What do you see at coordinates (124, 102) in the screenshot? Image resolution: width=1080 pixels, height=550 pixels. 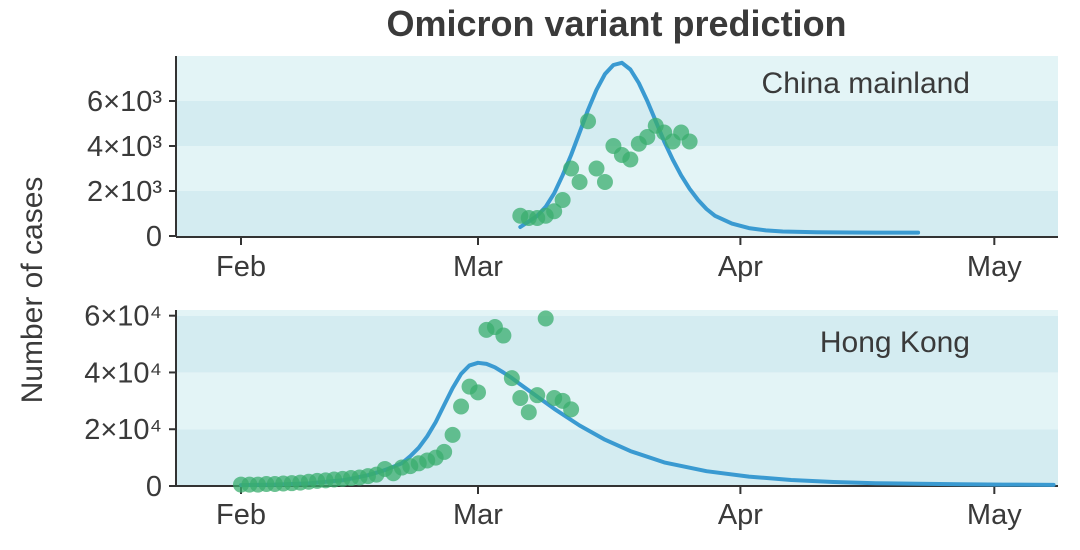 I see `y-tick-label: 6×10³` at bounding box center [124, 102].